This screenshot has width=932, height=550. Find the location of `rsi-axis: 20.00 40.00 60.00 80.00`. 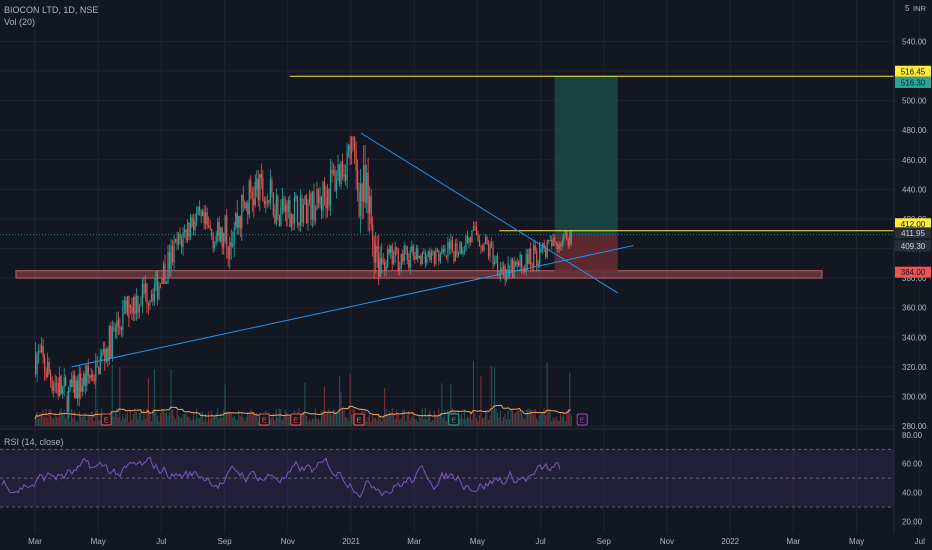

rsi-axis: 20.00 40.00 60.00 80.00 is located at coordinates (912, 479).